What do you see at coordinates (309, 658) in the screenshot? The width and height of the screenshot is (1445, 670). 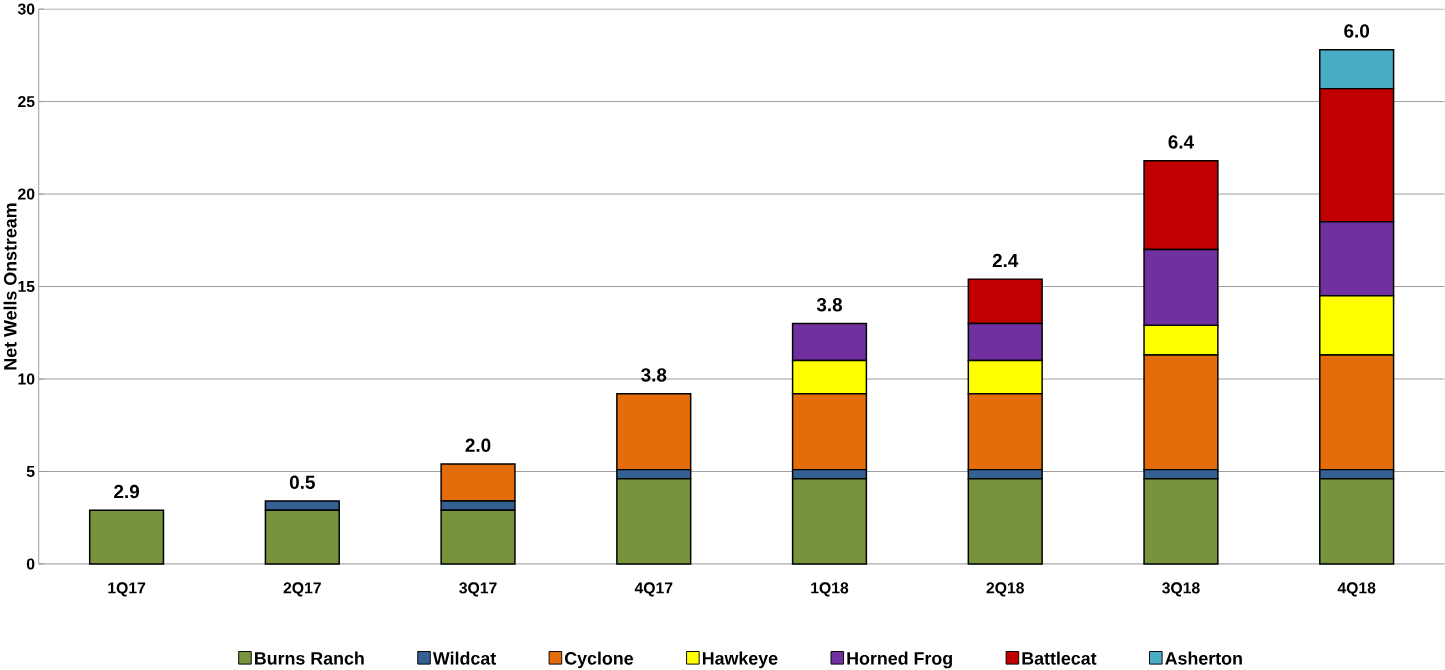 I see `legend-label: Burns Ranch` at bounding box center [309, 658].